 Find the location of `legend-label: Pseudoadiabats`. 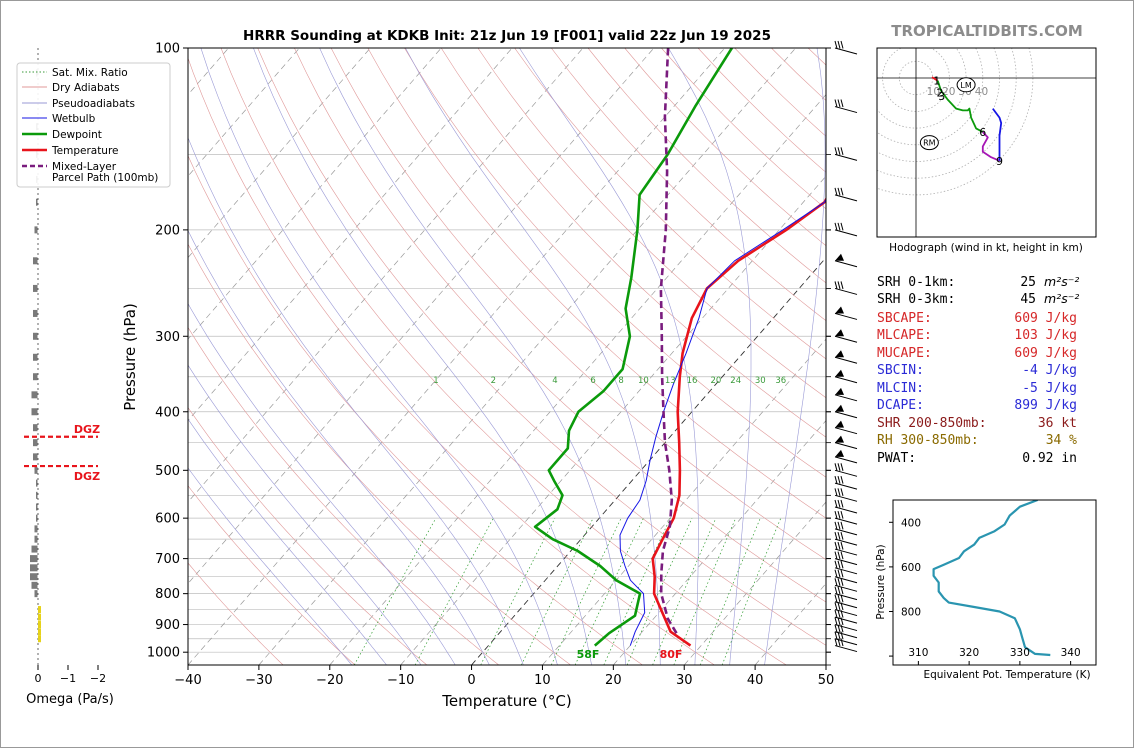

legend-label: Pseudoadiabats is located at coordinates (93, 104).